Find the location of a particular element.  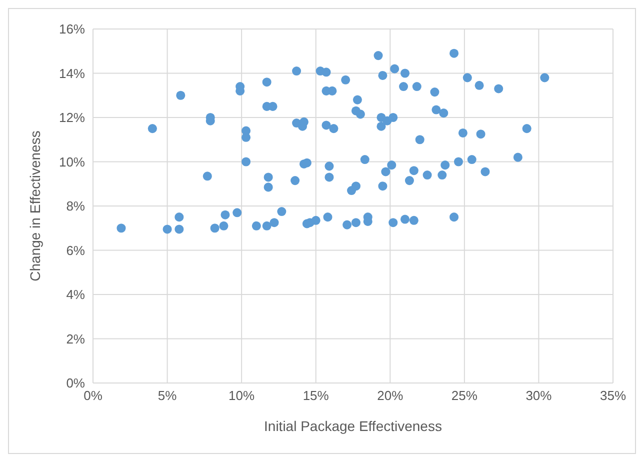

y-tick-label: 0% is located at coordinates (76, 383).